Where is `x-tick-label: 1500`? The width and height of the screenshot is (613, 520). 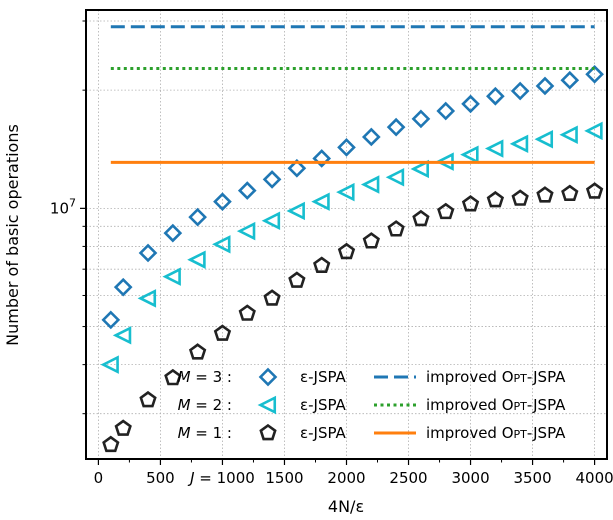
x-tick-label: 1500 is located at coordinates (284, 478).